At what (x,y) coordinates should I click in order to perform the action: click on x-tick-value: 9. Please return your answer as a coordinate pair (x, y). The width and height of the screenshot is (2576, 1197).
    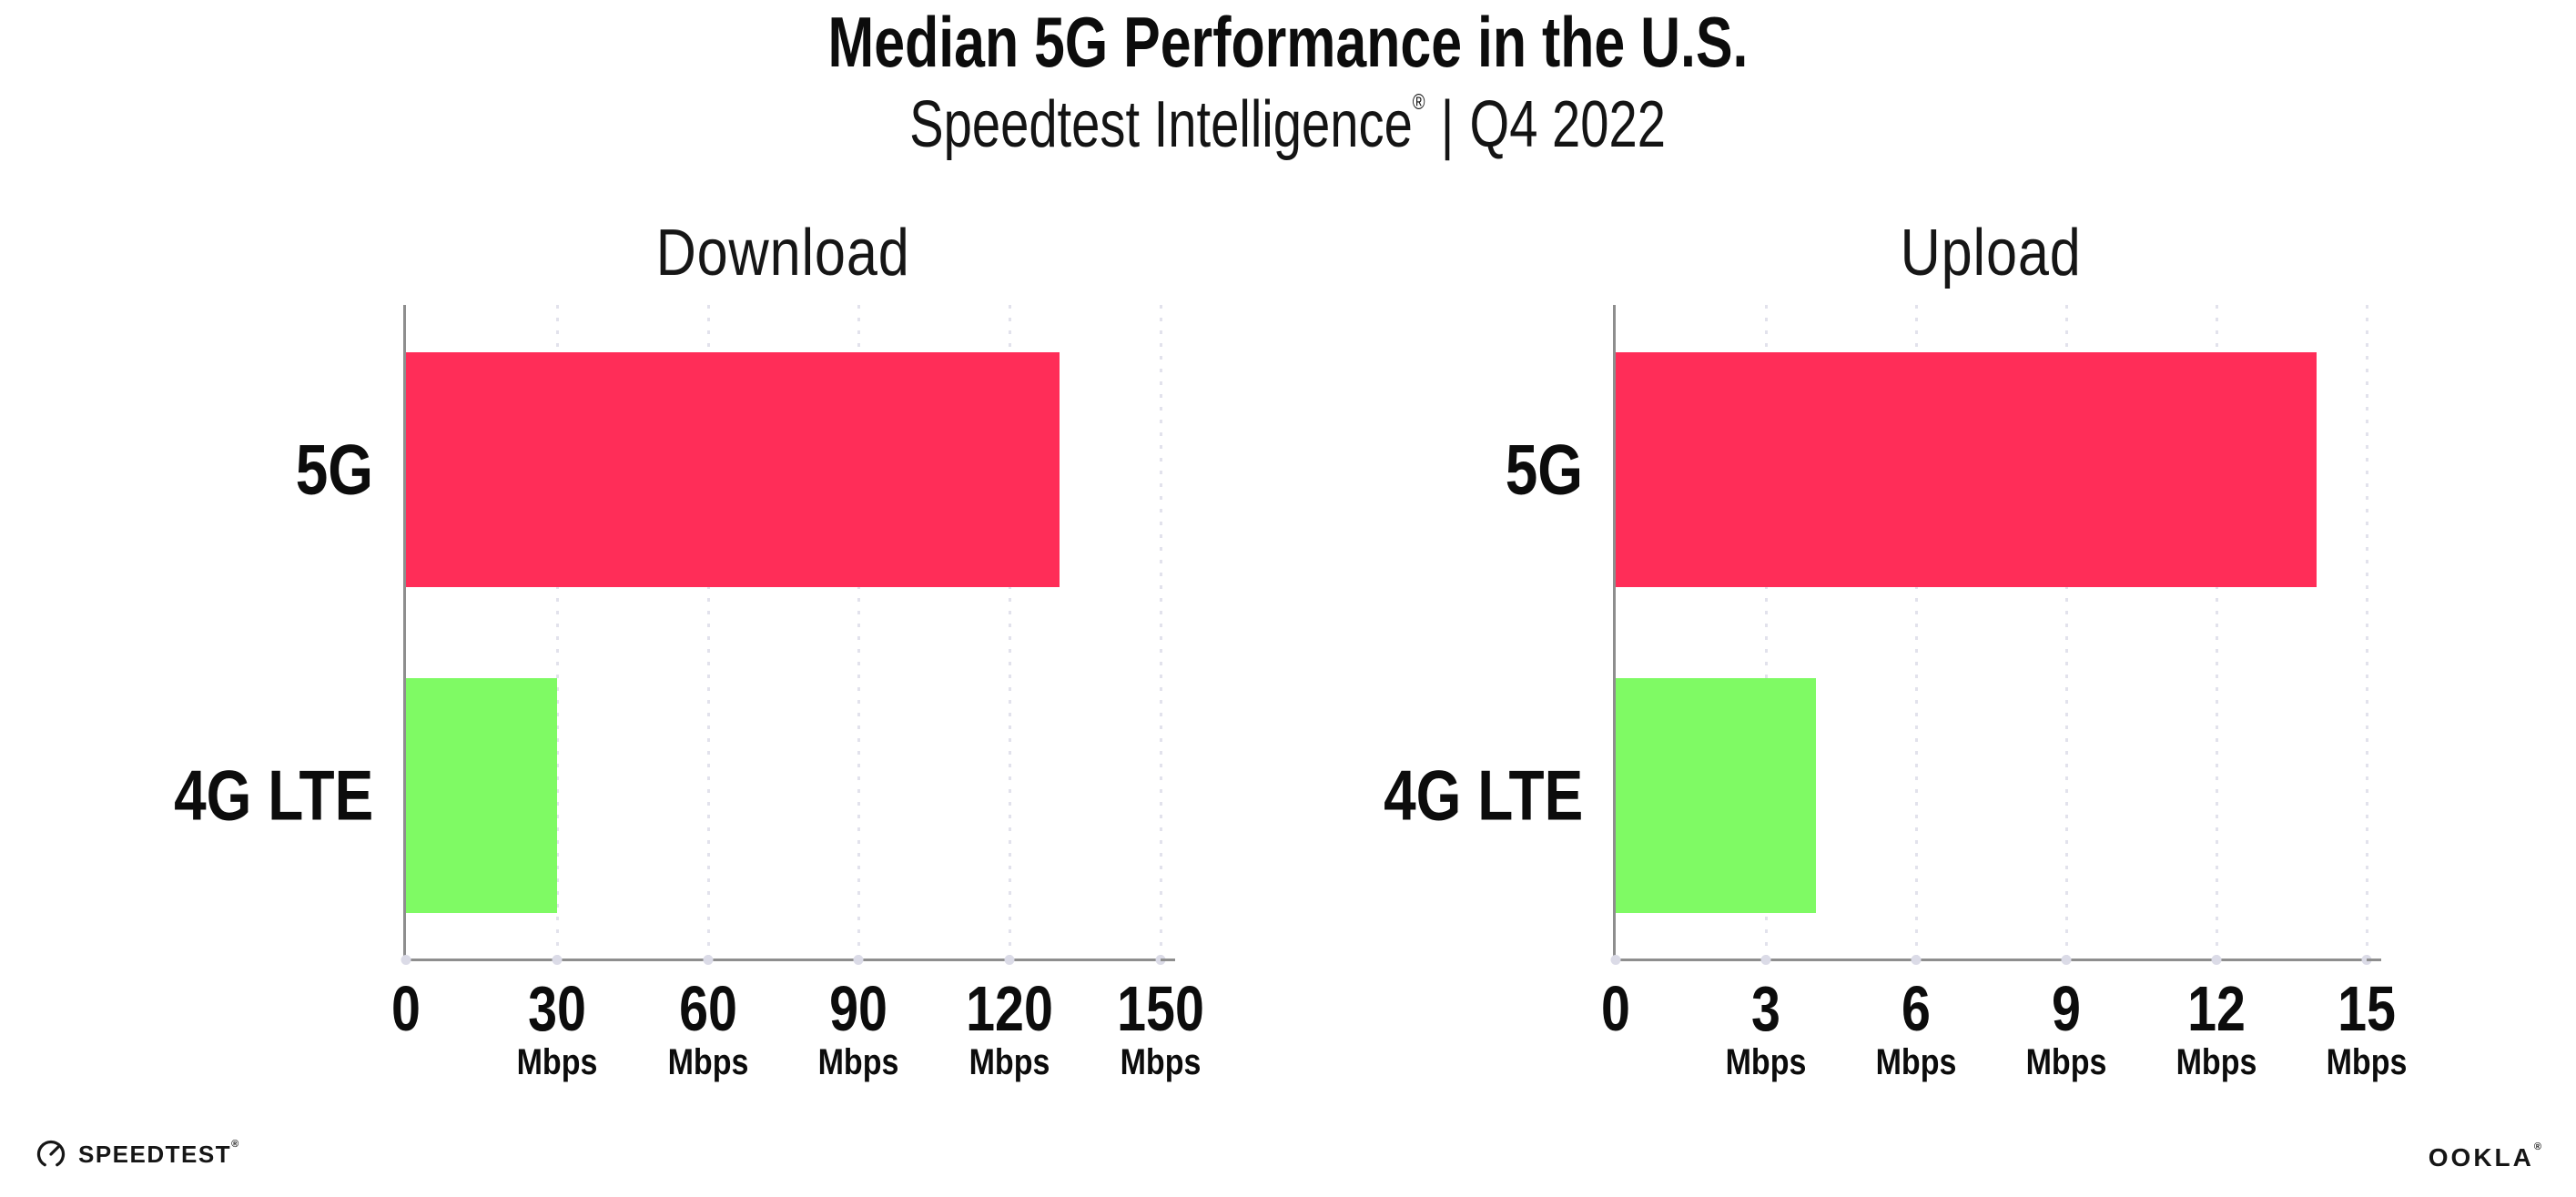
    Looking at the image, I should click on (2066, 1008).